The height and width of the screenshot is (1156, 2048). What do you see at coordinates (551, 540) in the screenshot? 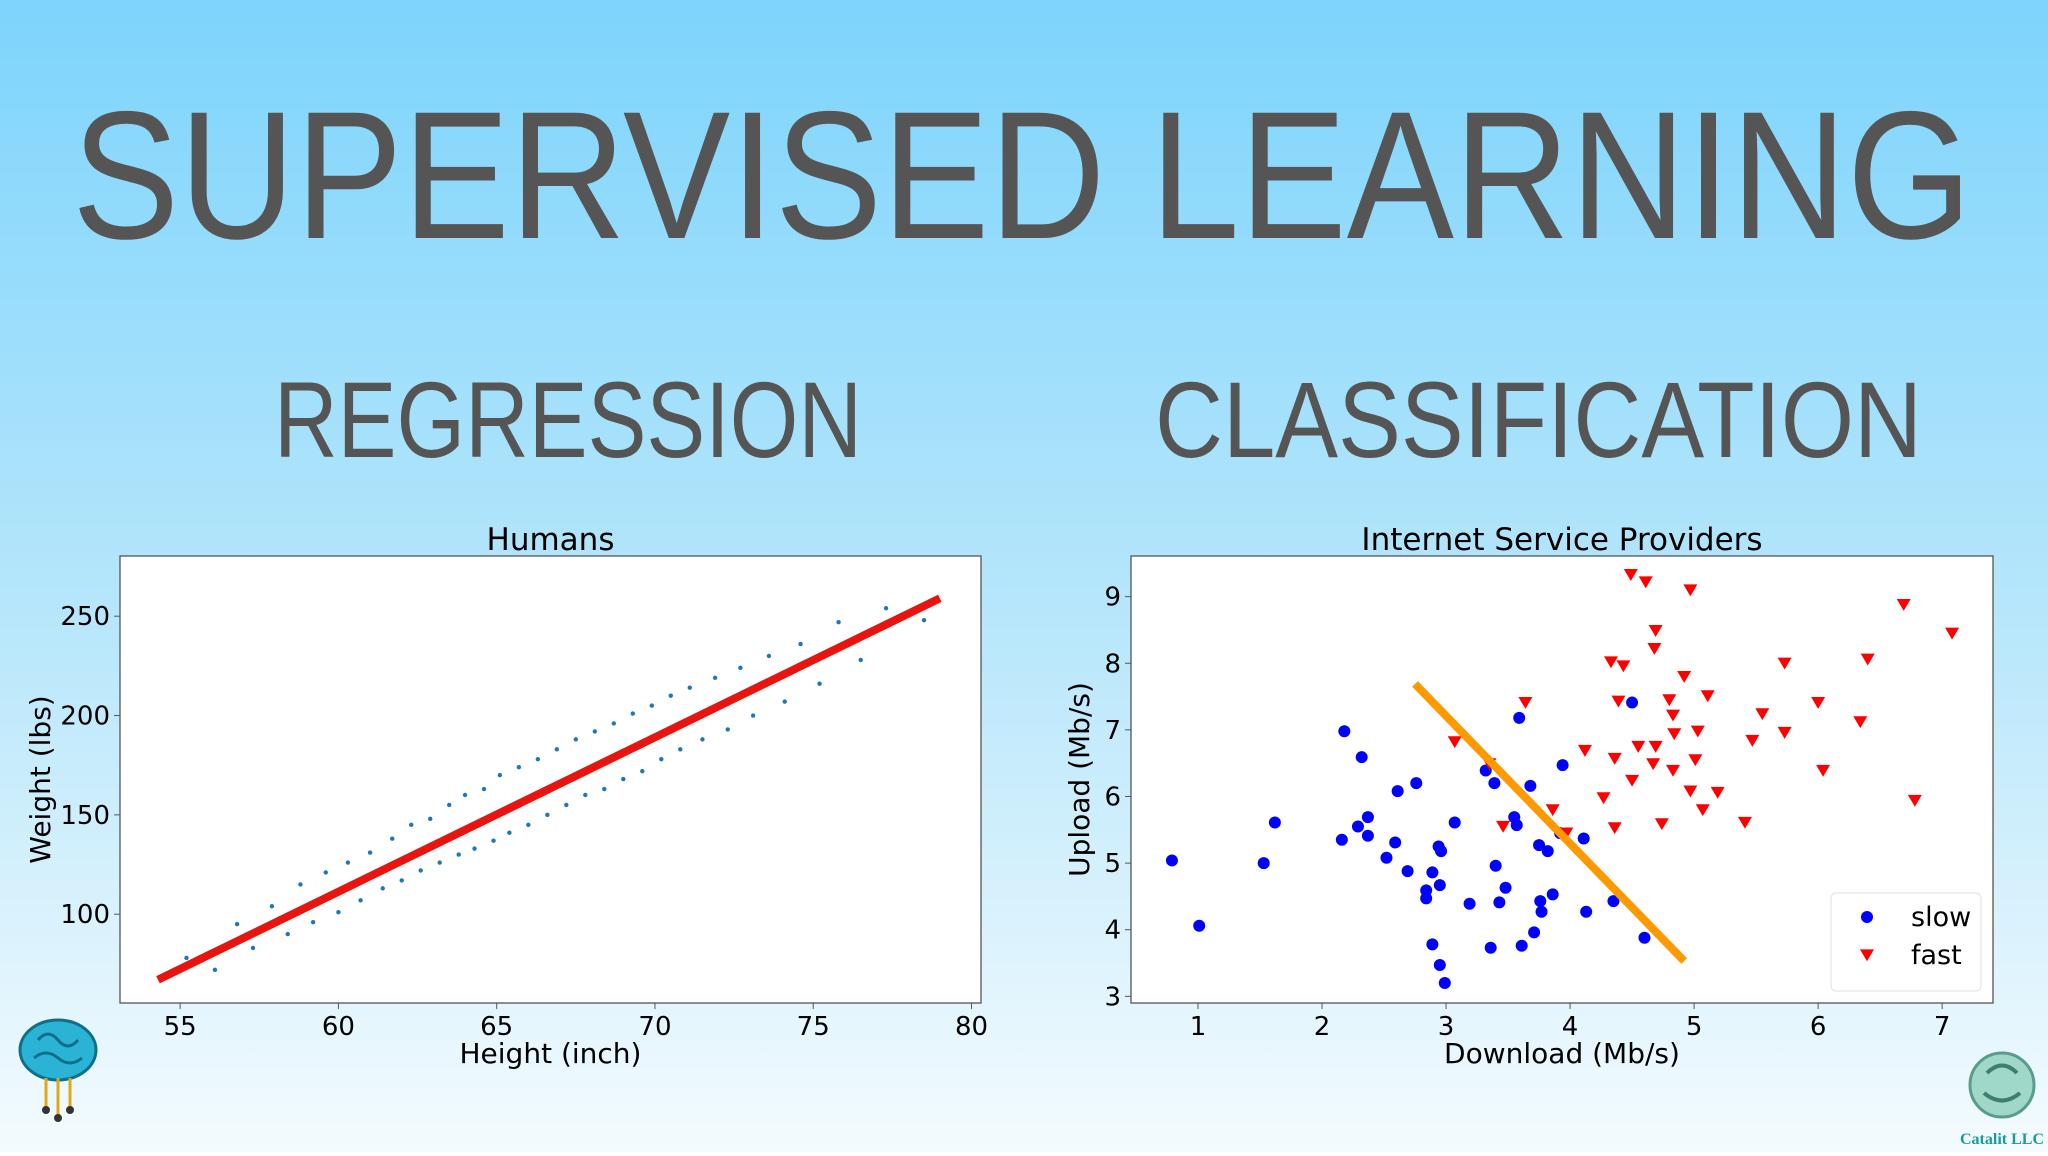
I see `chart-title: Humans` at bounding box center [551, 540].